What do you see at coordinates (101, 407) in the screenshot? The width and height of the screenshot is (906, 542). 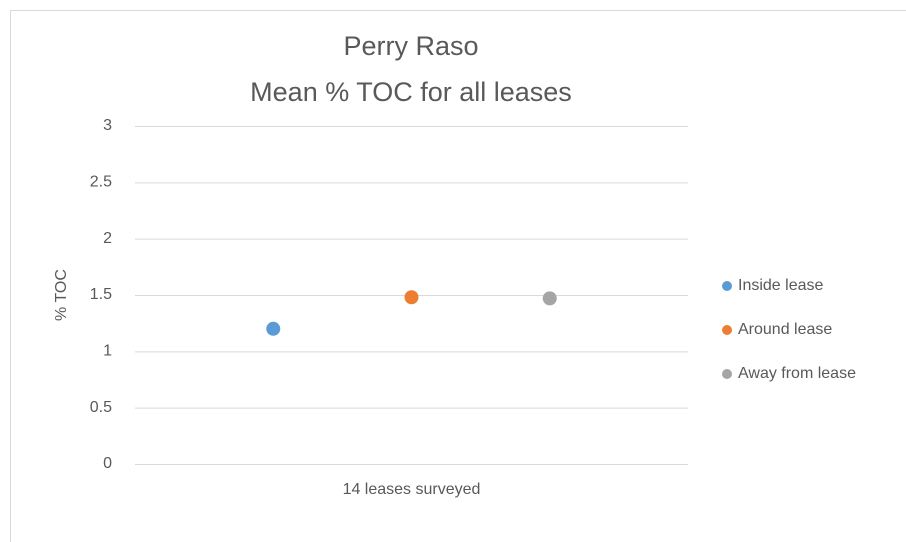 I see `y-tick-label: 0.5` at bounding box center [101, 407].